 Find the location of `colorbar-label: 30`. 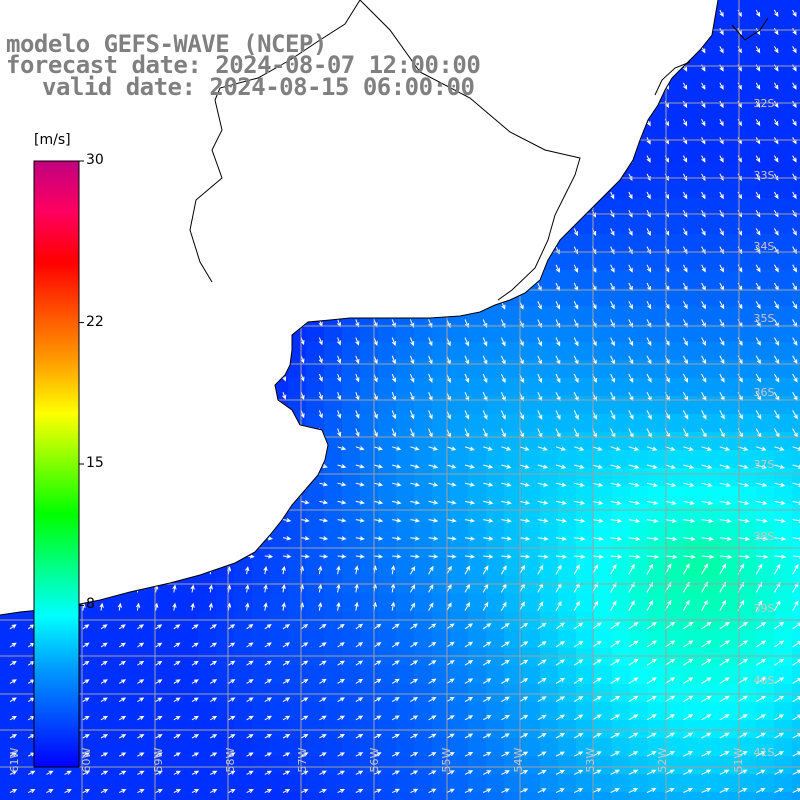

colorbar-label: 30 is located at coordinates (95, 160).